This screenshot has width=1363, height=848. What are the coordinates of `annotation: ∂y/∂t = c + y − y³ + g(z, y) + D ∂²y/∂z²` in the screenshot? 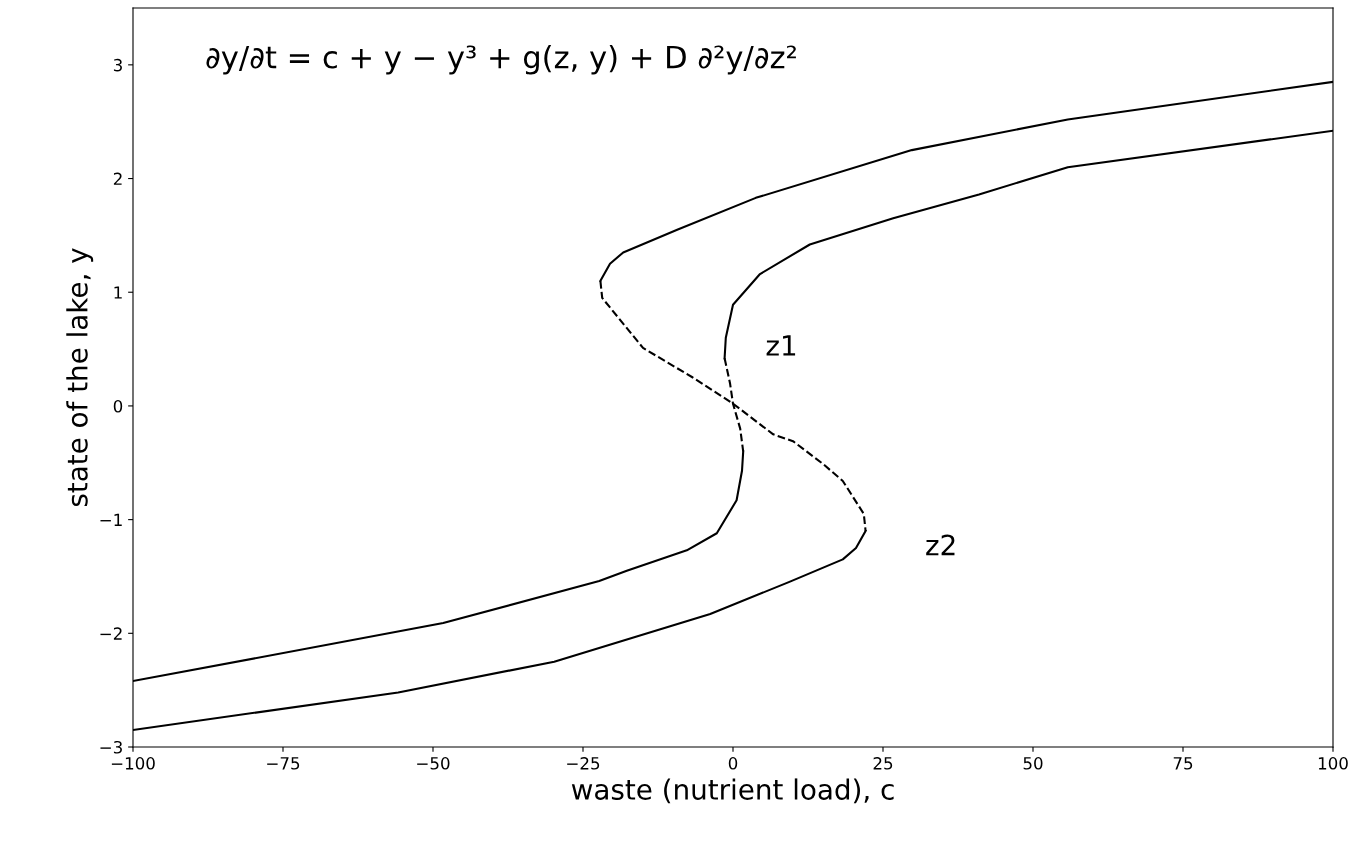 It's located at (501, 59).